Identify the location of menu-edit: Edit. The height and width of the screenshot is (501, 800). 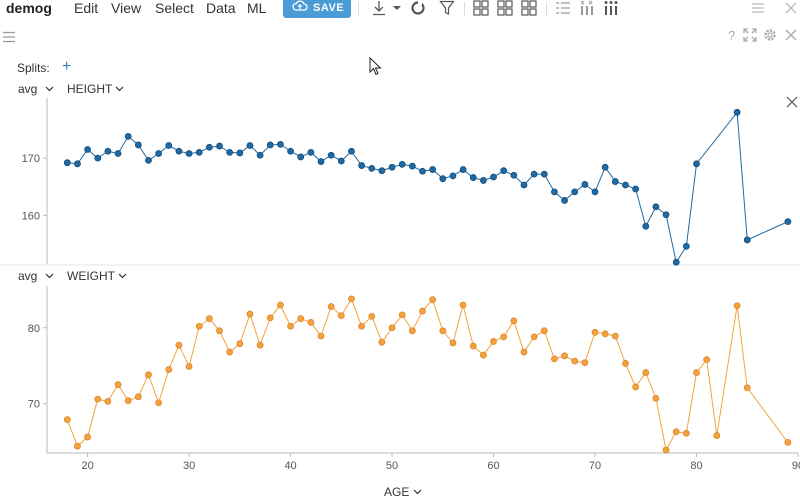
(86, 8).